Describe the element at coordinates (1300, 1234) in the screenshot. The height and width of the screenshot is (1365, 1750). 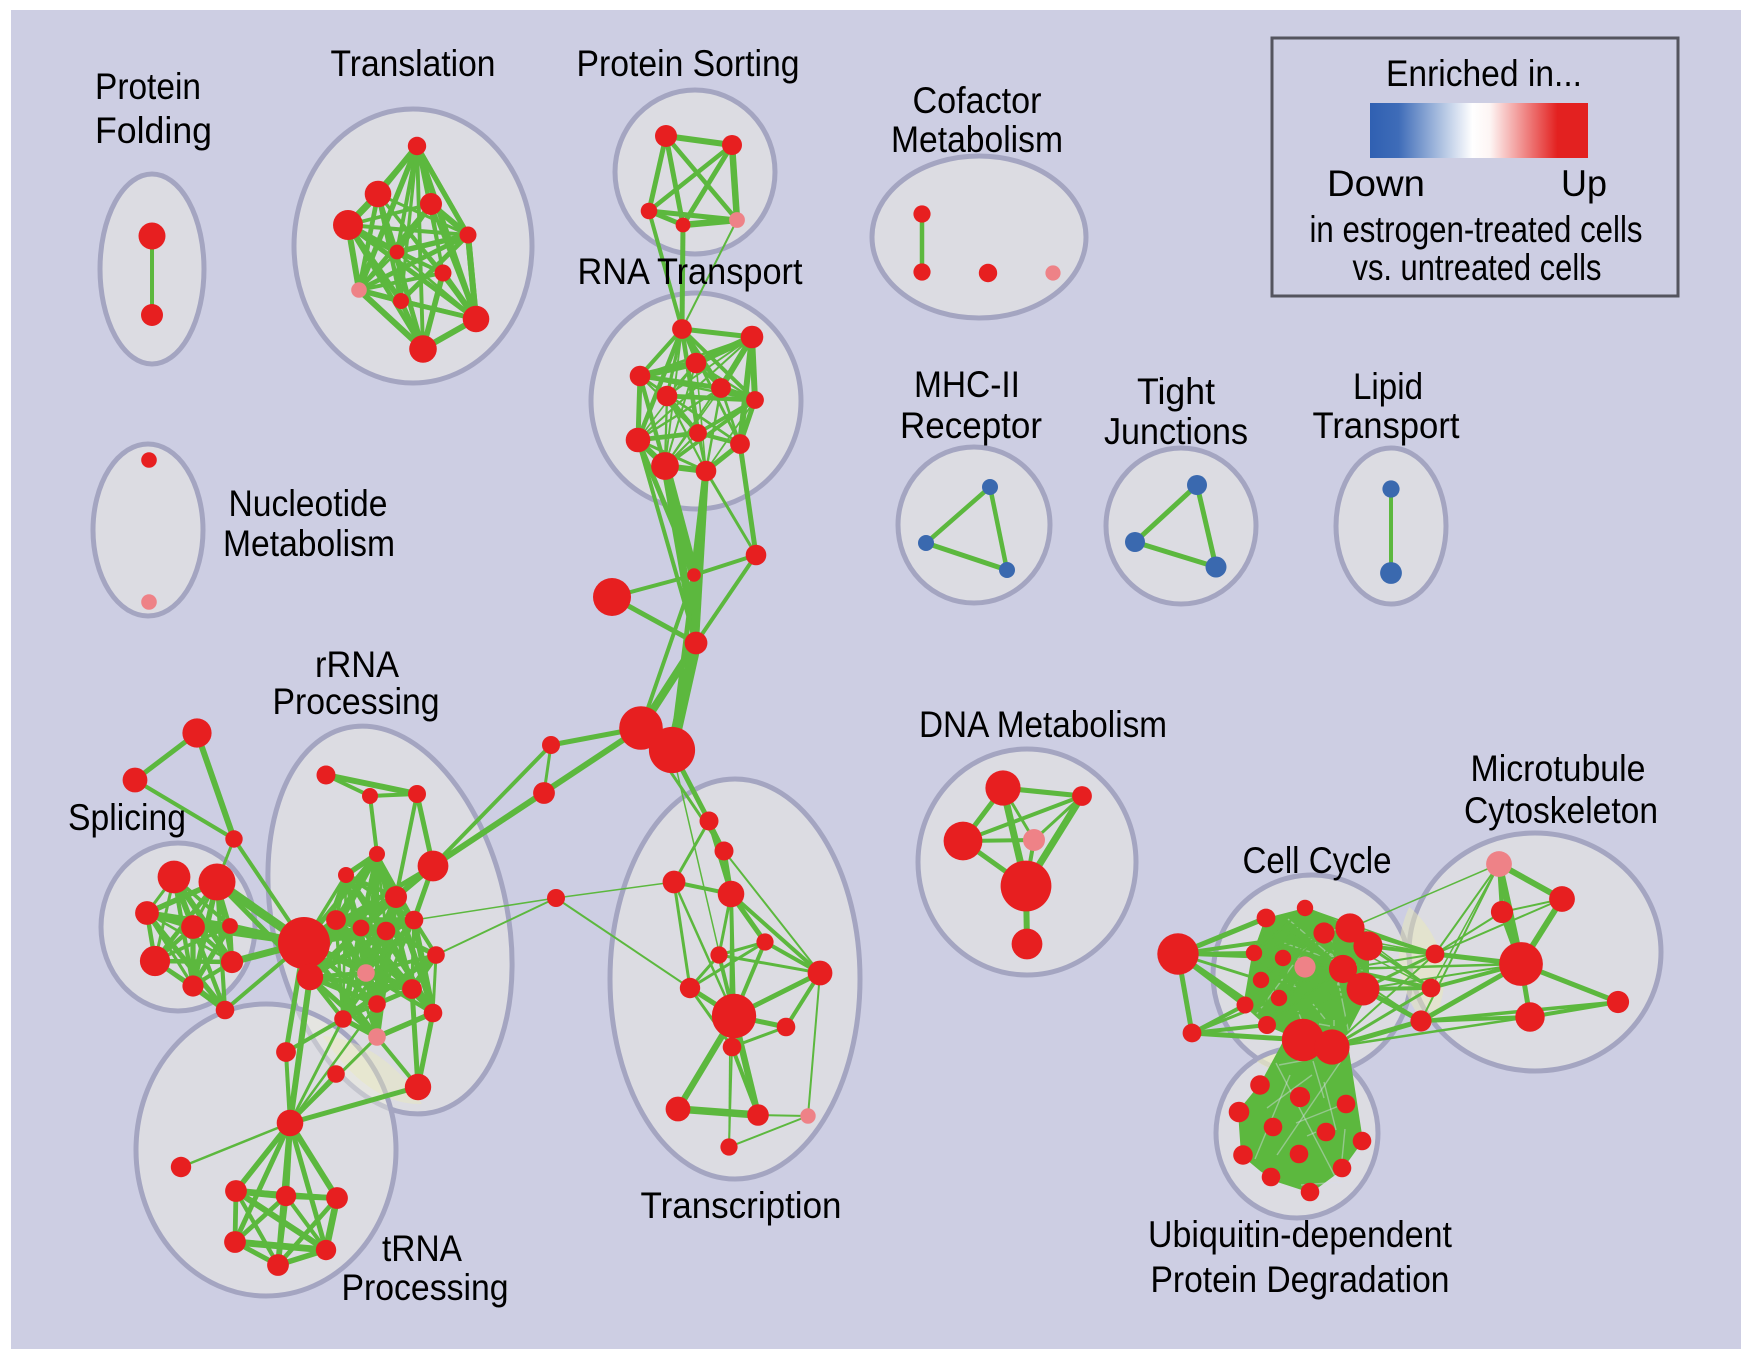
I see `svg-text: Ubiquitin-dependent` at that location.